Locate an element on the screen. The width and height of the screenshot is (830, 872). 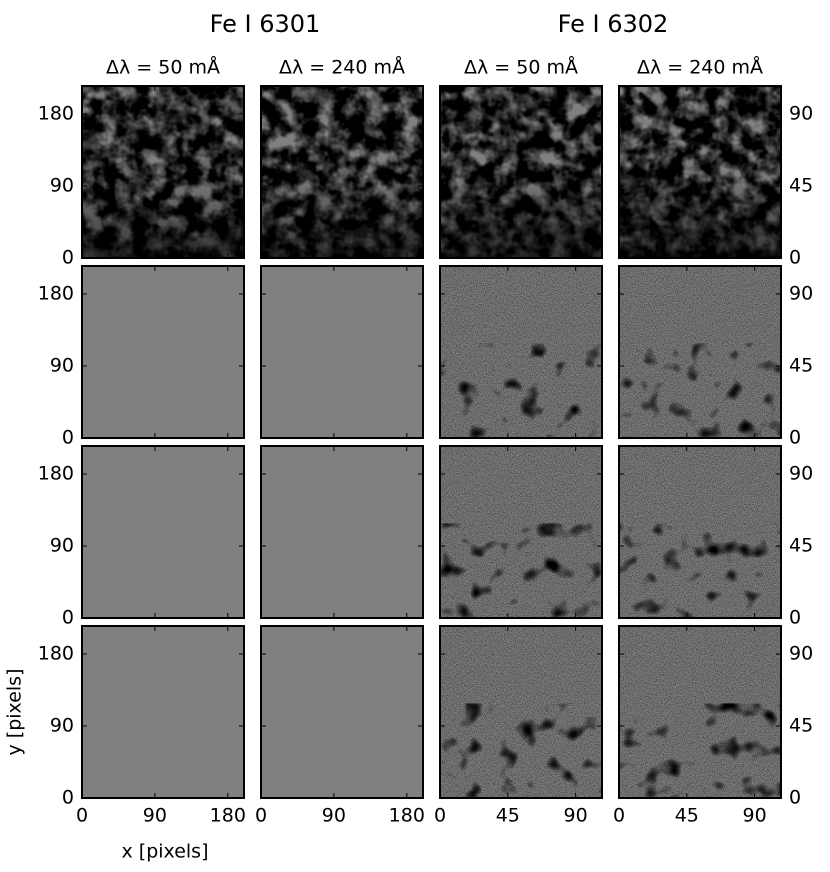
x-axis-label: x [pixels] is located at coordinates (165, 852).